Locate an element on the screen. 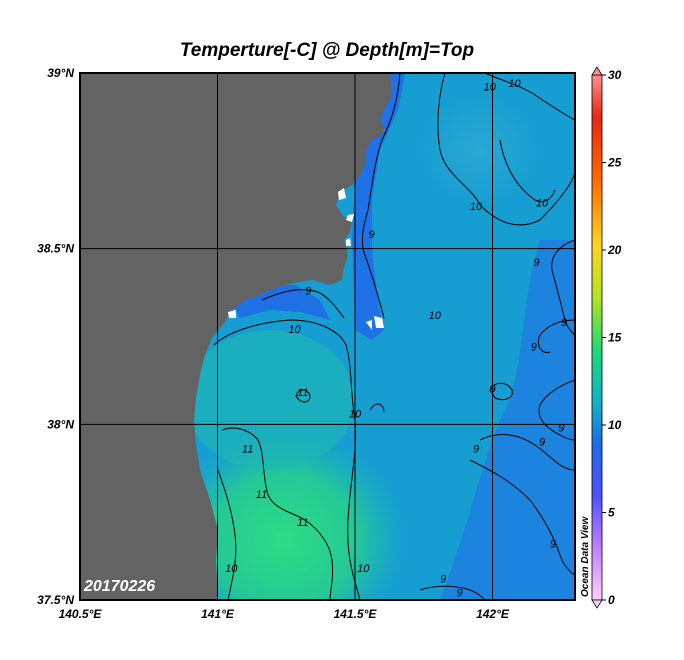  contour-9-south is located at coordinates (527, 452).